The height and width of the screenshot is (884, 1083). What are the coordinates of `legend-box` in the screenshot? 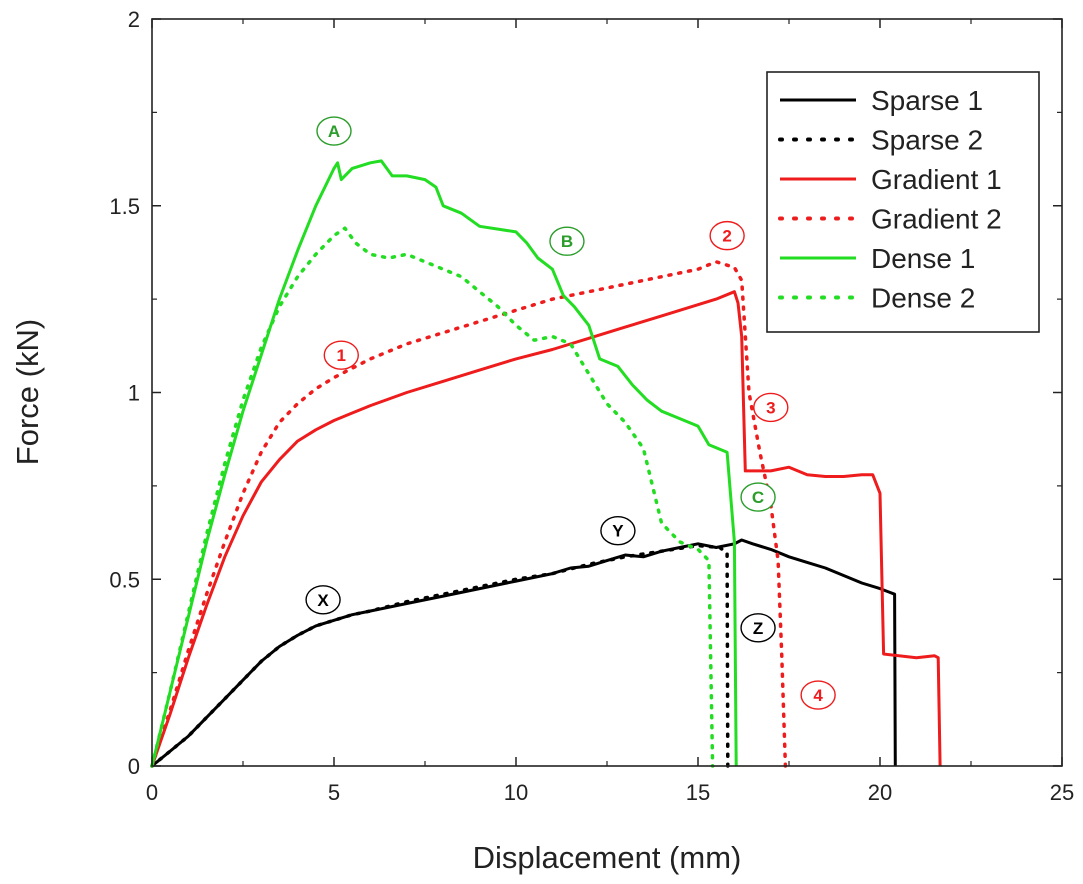 It's located at (903, 202).